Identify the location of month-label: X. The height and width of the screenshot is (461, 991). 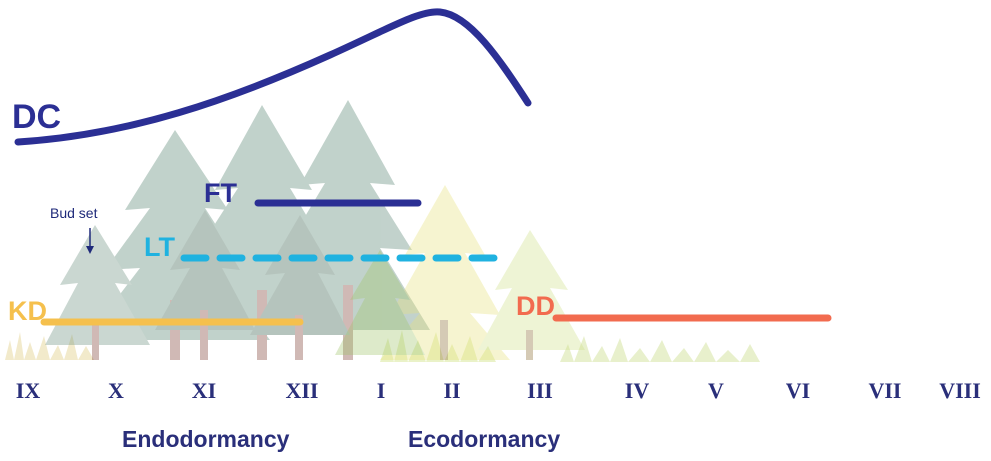
(116, 390).